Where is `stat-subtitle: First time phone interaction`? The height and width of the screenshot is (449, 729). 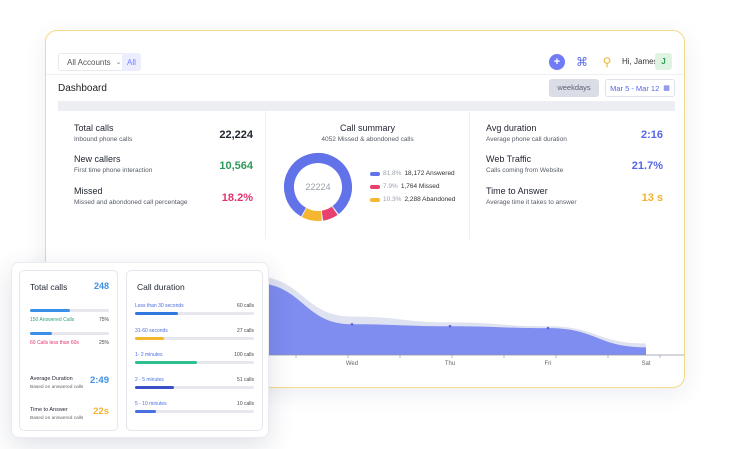 stat-subtitle: First time phone interaction is located at coordinates (113, 170).